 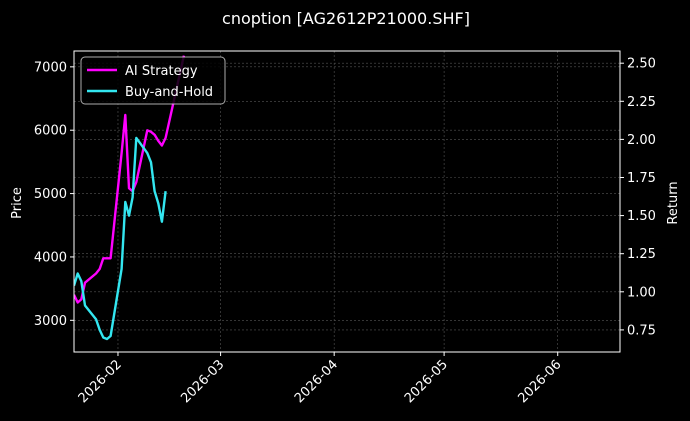 I want to click on y2-tick-label: 1.75, so click(x=641, y=178).